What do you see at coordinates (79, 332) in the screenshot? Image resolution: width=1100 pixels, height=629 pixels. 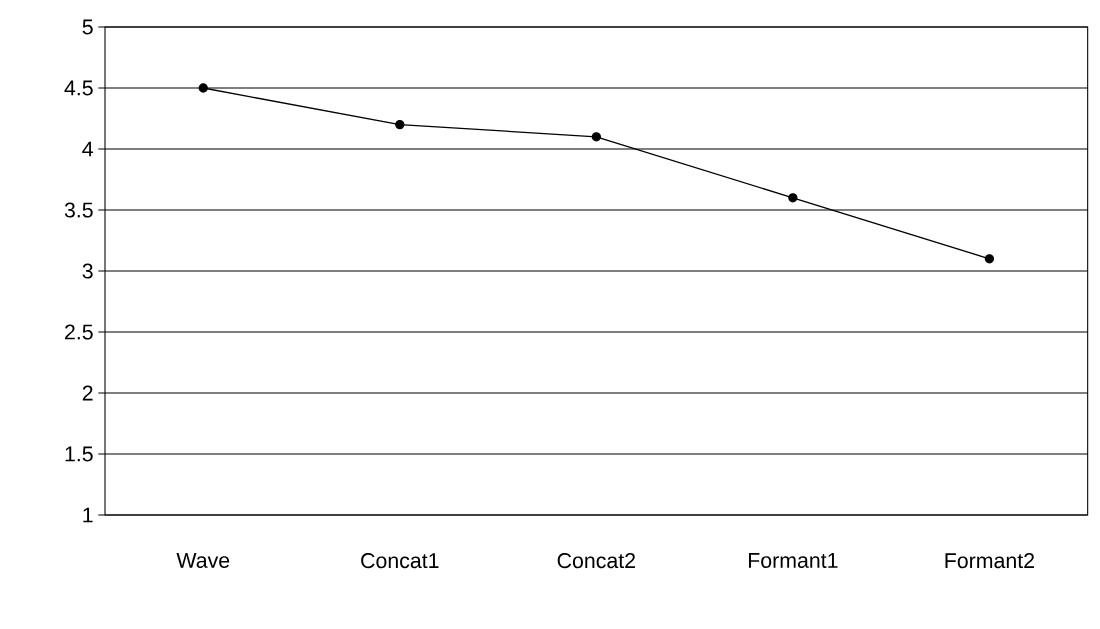 I see `y-tick-label: 2.5` at bounding box center [79, 332].